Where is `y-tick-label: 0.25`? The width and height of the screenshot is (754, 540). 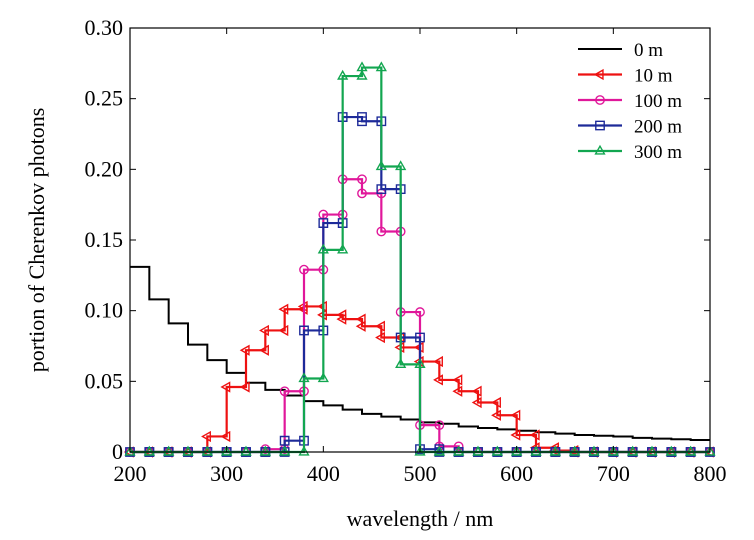 y-tick-label: 0.25 is located at coordinates (104, 98).